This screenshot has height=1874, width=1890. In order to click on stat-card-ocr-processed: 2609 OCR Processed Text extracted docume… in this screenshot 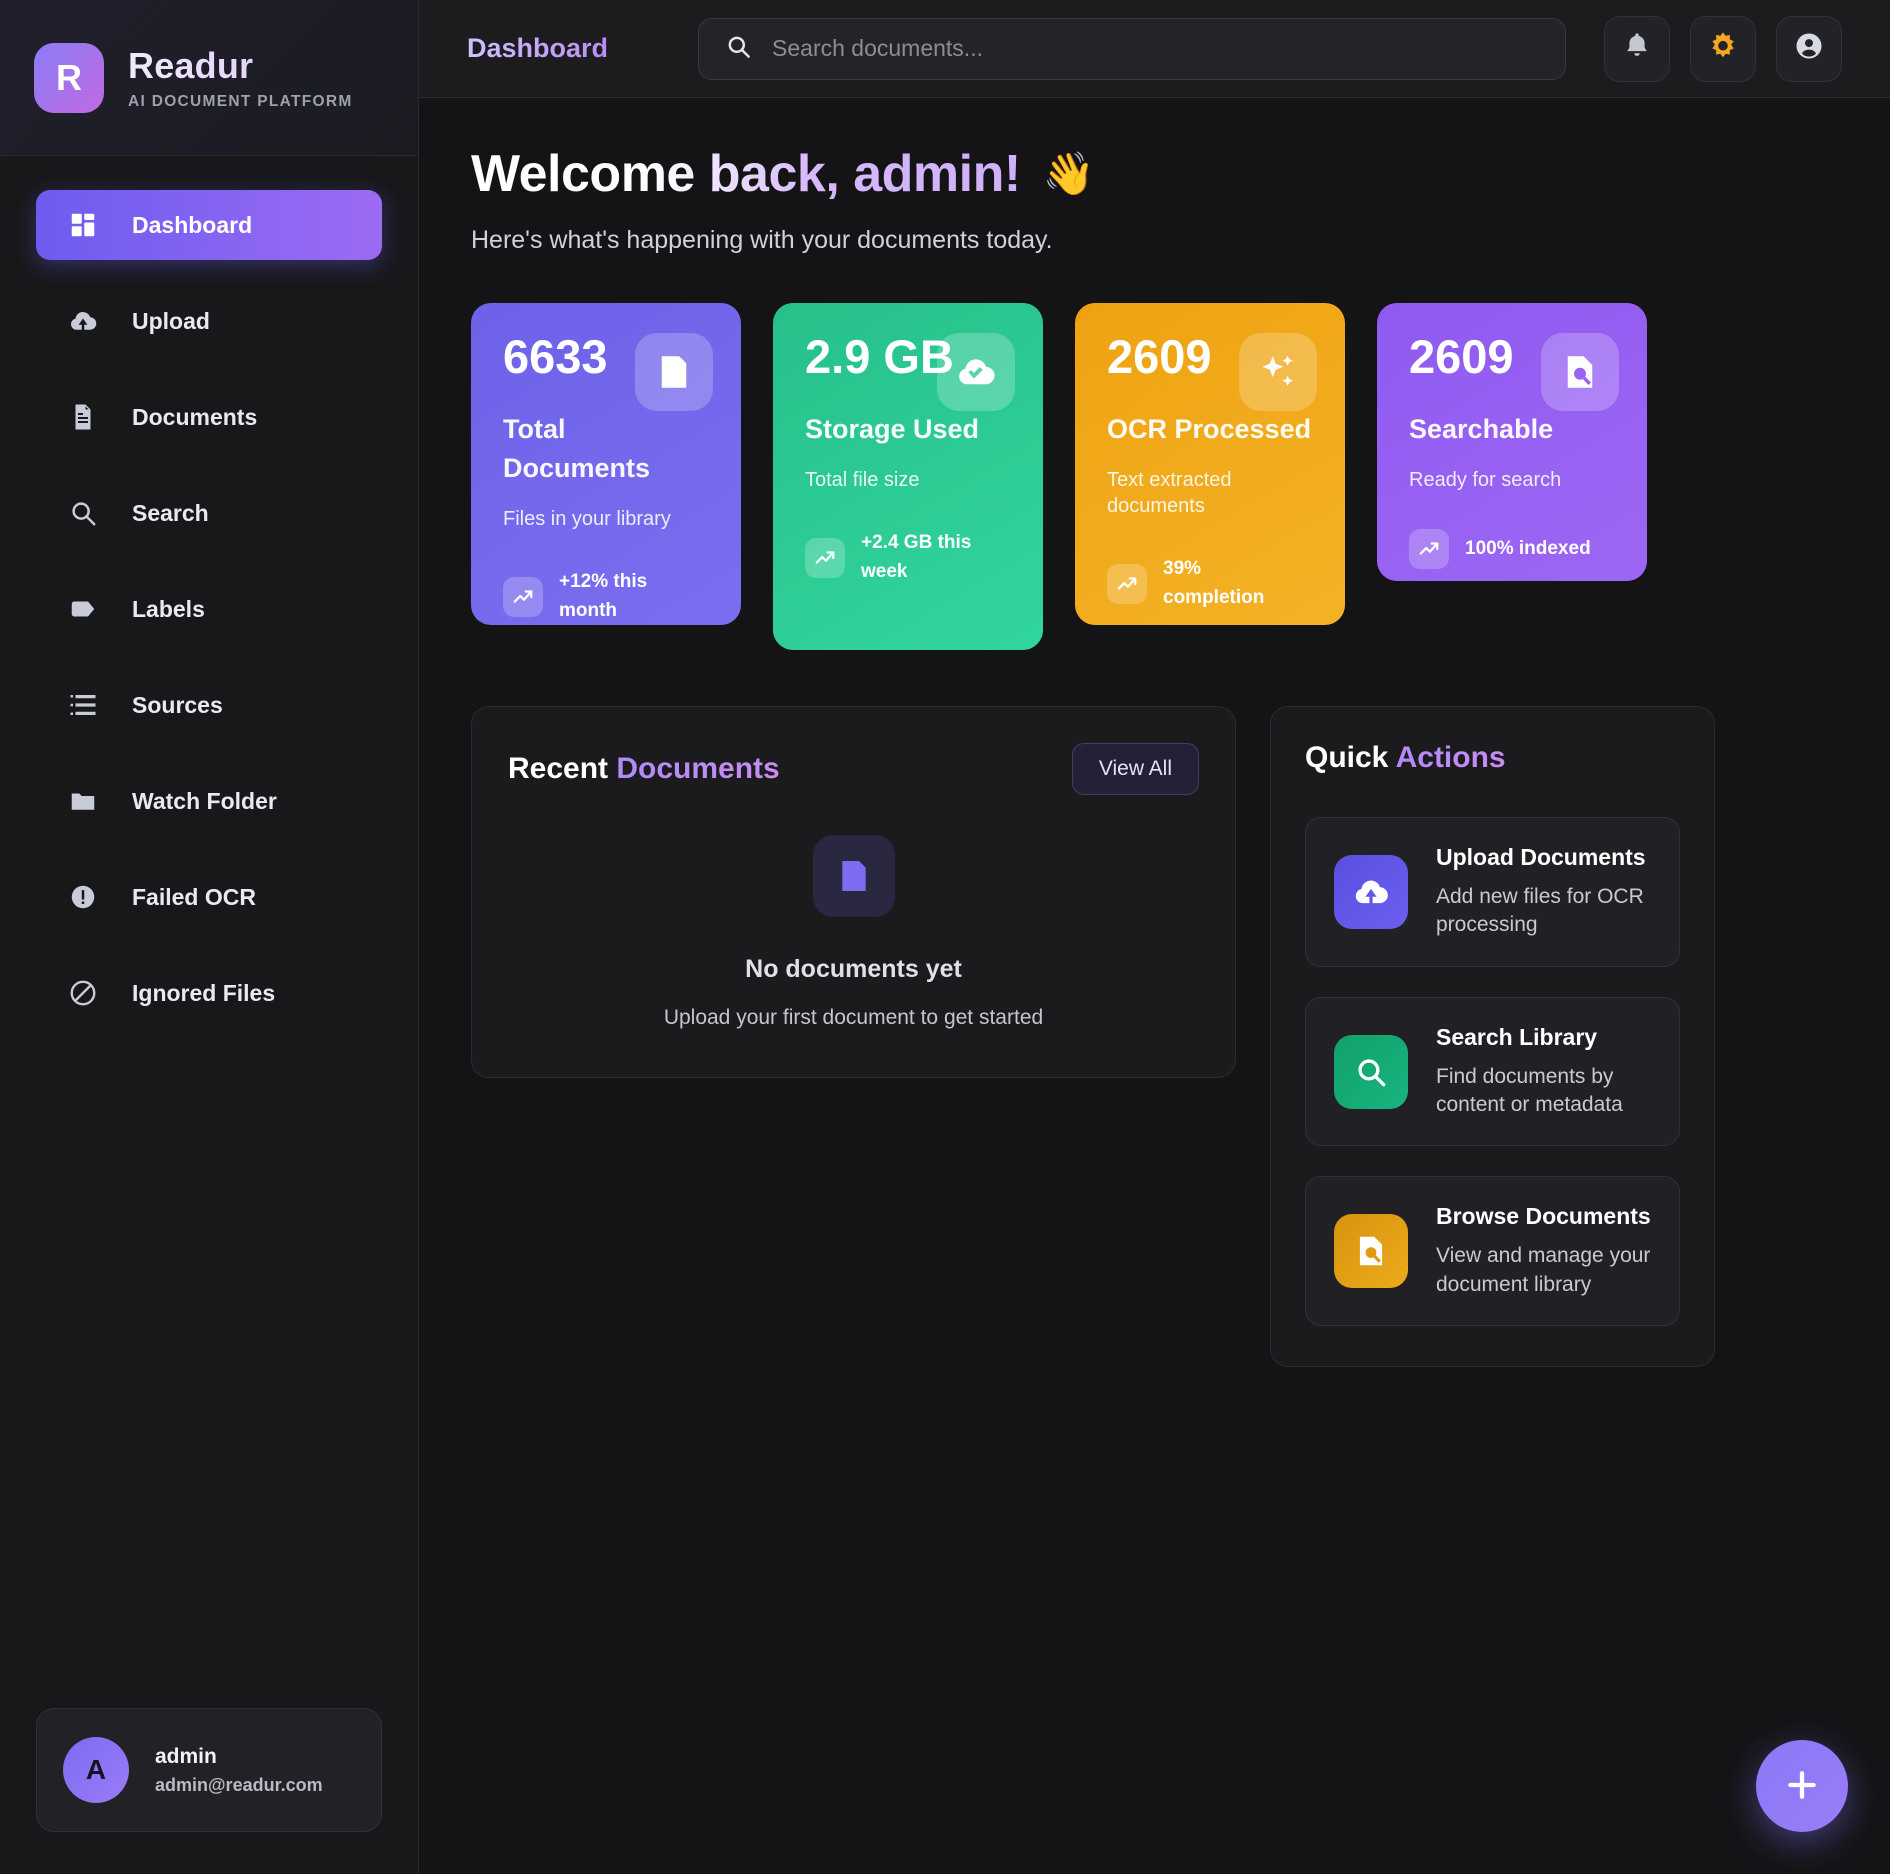, I will do `click(1210, 464)`.